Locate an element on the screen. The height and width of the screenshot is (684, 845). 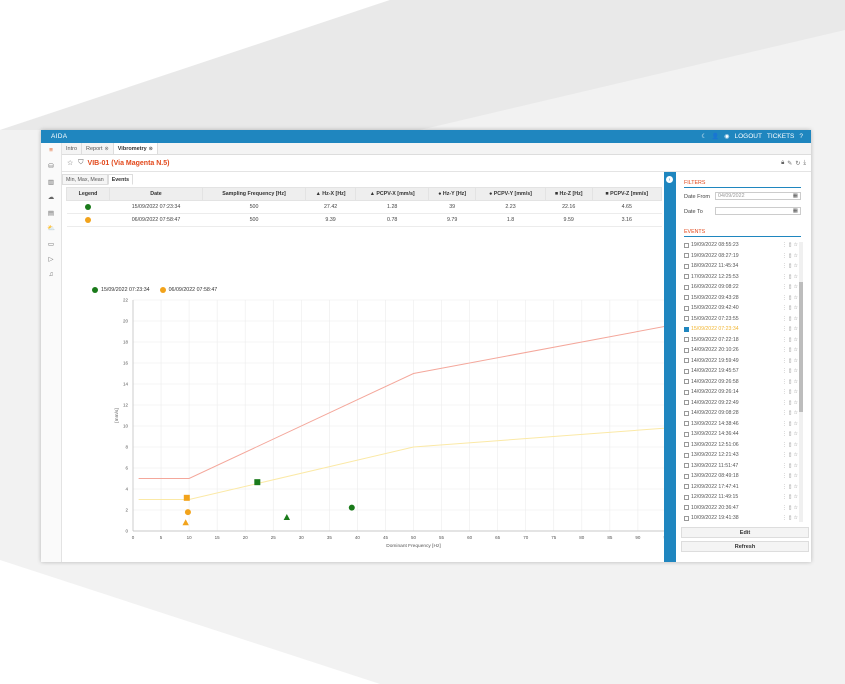
list-item: 13/09/2022 11:51:47 ⋮ ▯ ☆ is located at coordinates (746, 466).